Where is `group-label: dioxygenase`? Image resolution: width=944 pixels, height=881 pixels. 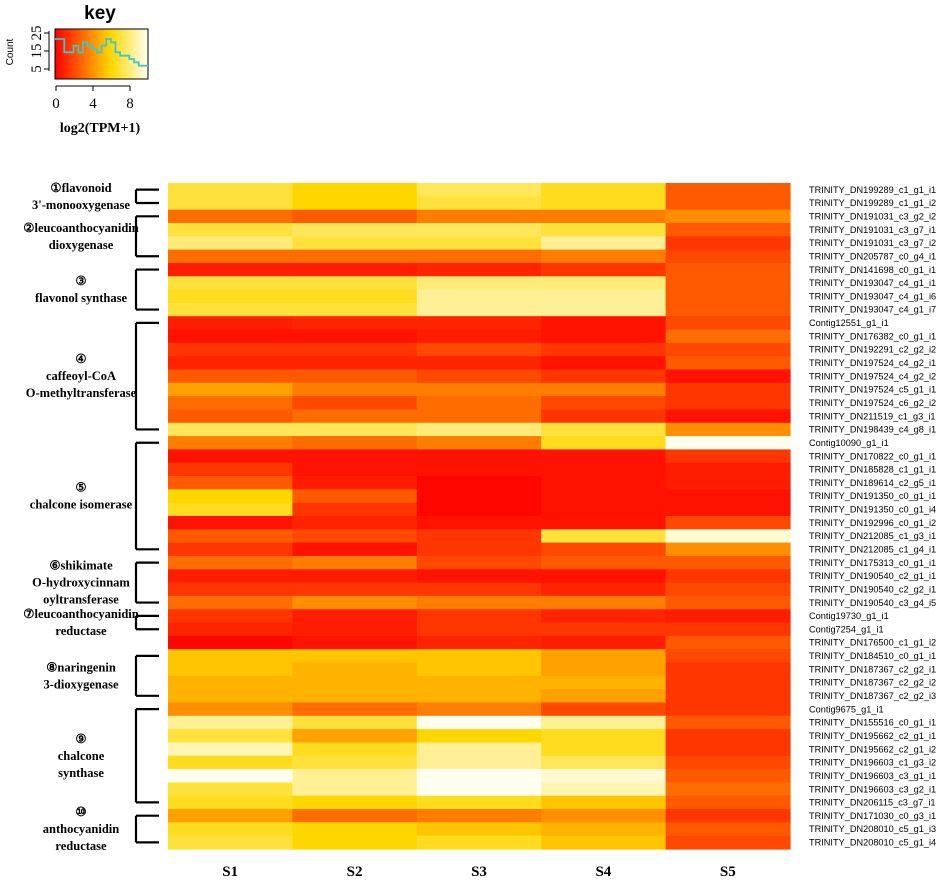
group-label: dioxygenase is located at coordinates (81, 245).